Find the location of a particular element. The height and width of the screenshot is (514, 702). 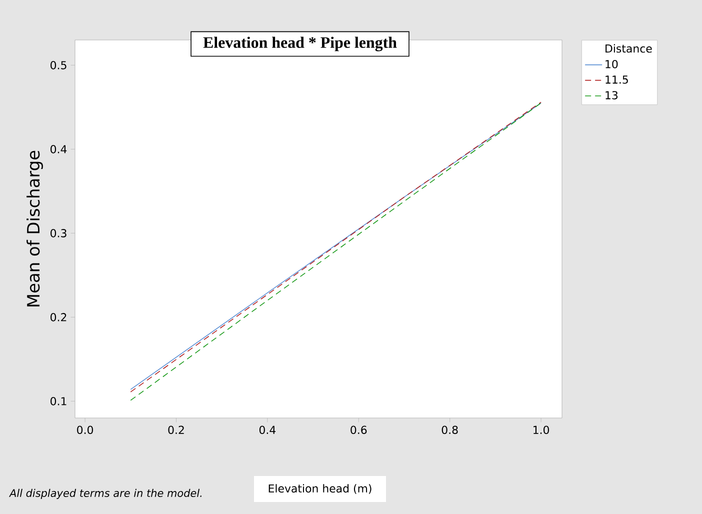

y-tick-label: 0.5 is located at coordinates (58, 65).